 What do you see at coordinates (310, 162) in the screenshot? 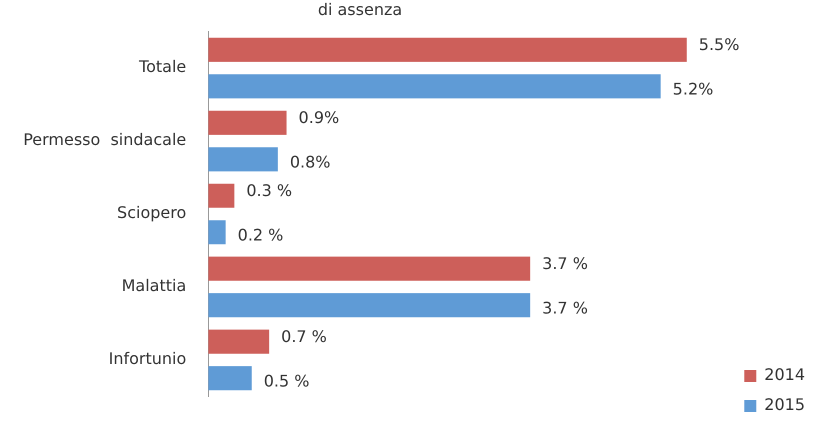
I see `data-label: 0.8%` at bounding box center [310, 162].